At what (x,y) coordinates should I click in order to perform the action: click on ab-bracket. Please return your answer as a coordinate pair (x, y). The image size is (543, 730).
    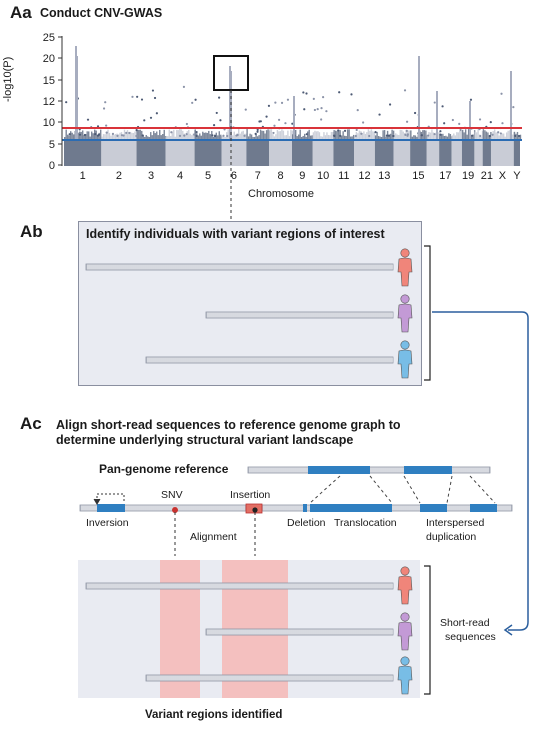
    Looking at the image, I should click on (427, 313).